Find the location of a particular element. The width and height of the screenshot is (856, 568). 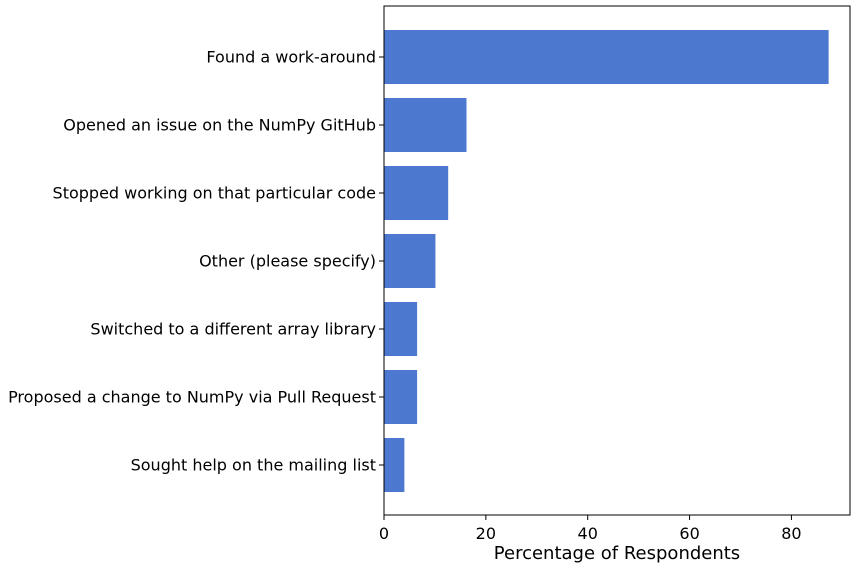

y-tick-label-0: Found a work-around is located at coordinates (291, 57).